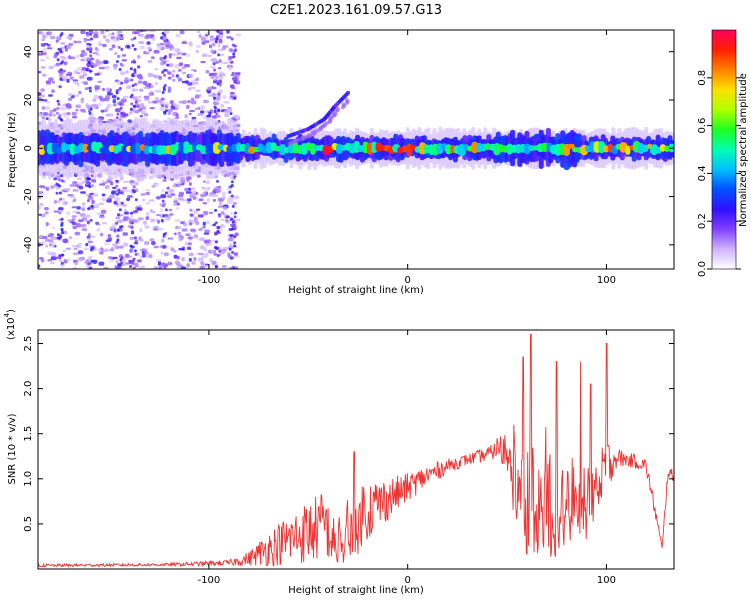  What do you see at coordinates (702, 173) in the screenshot?
I see `colorbar-tick-label: 0.4` at bounding box center [702, 173].